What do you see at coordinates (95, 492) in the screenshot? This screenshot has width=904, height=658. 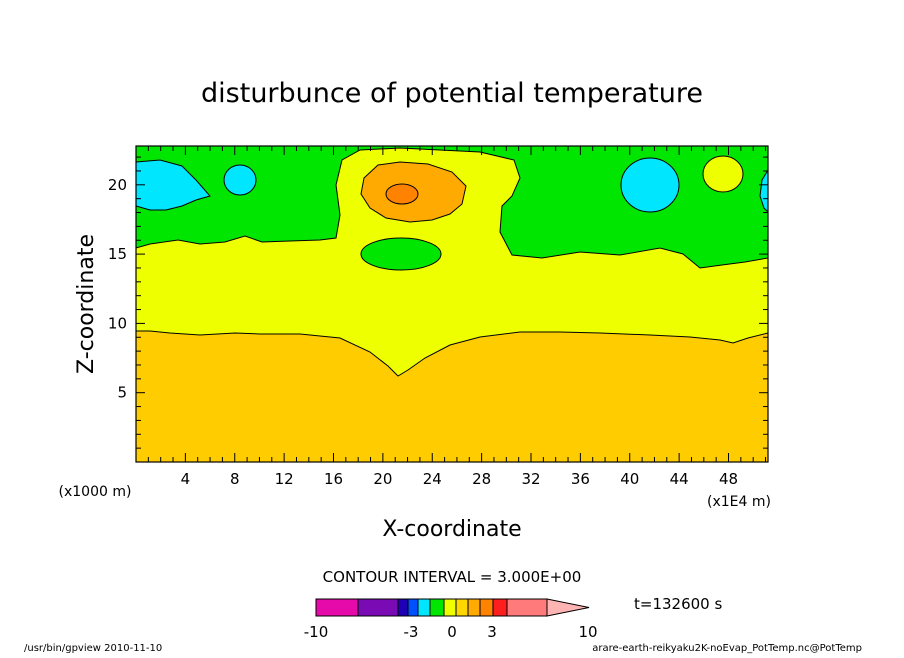 I see `y-unit-label: (x1000 m)` at bounding box center [95, 492].